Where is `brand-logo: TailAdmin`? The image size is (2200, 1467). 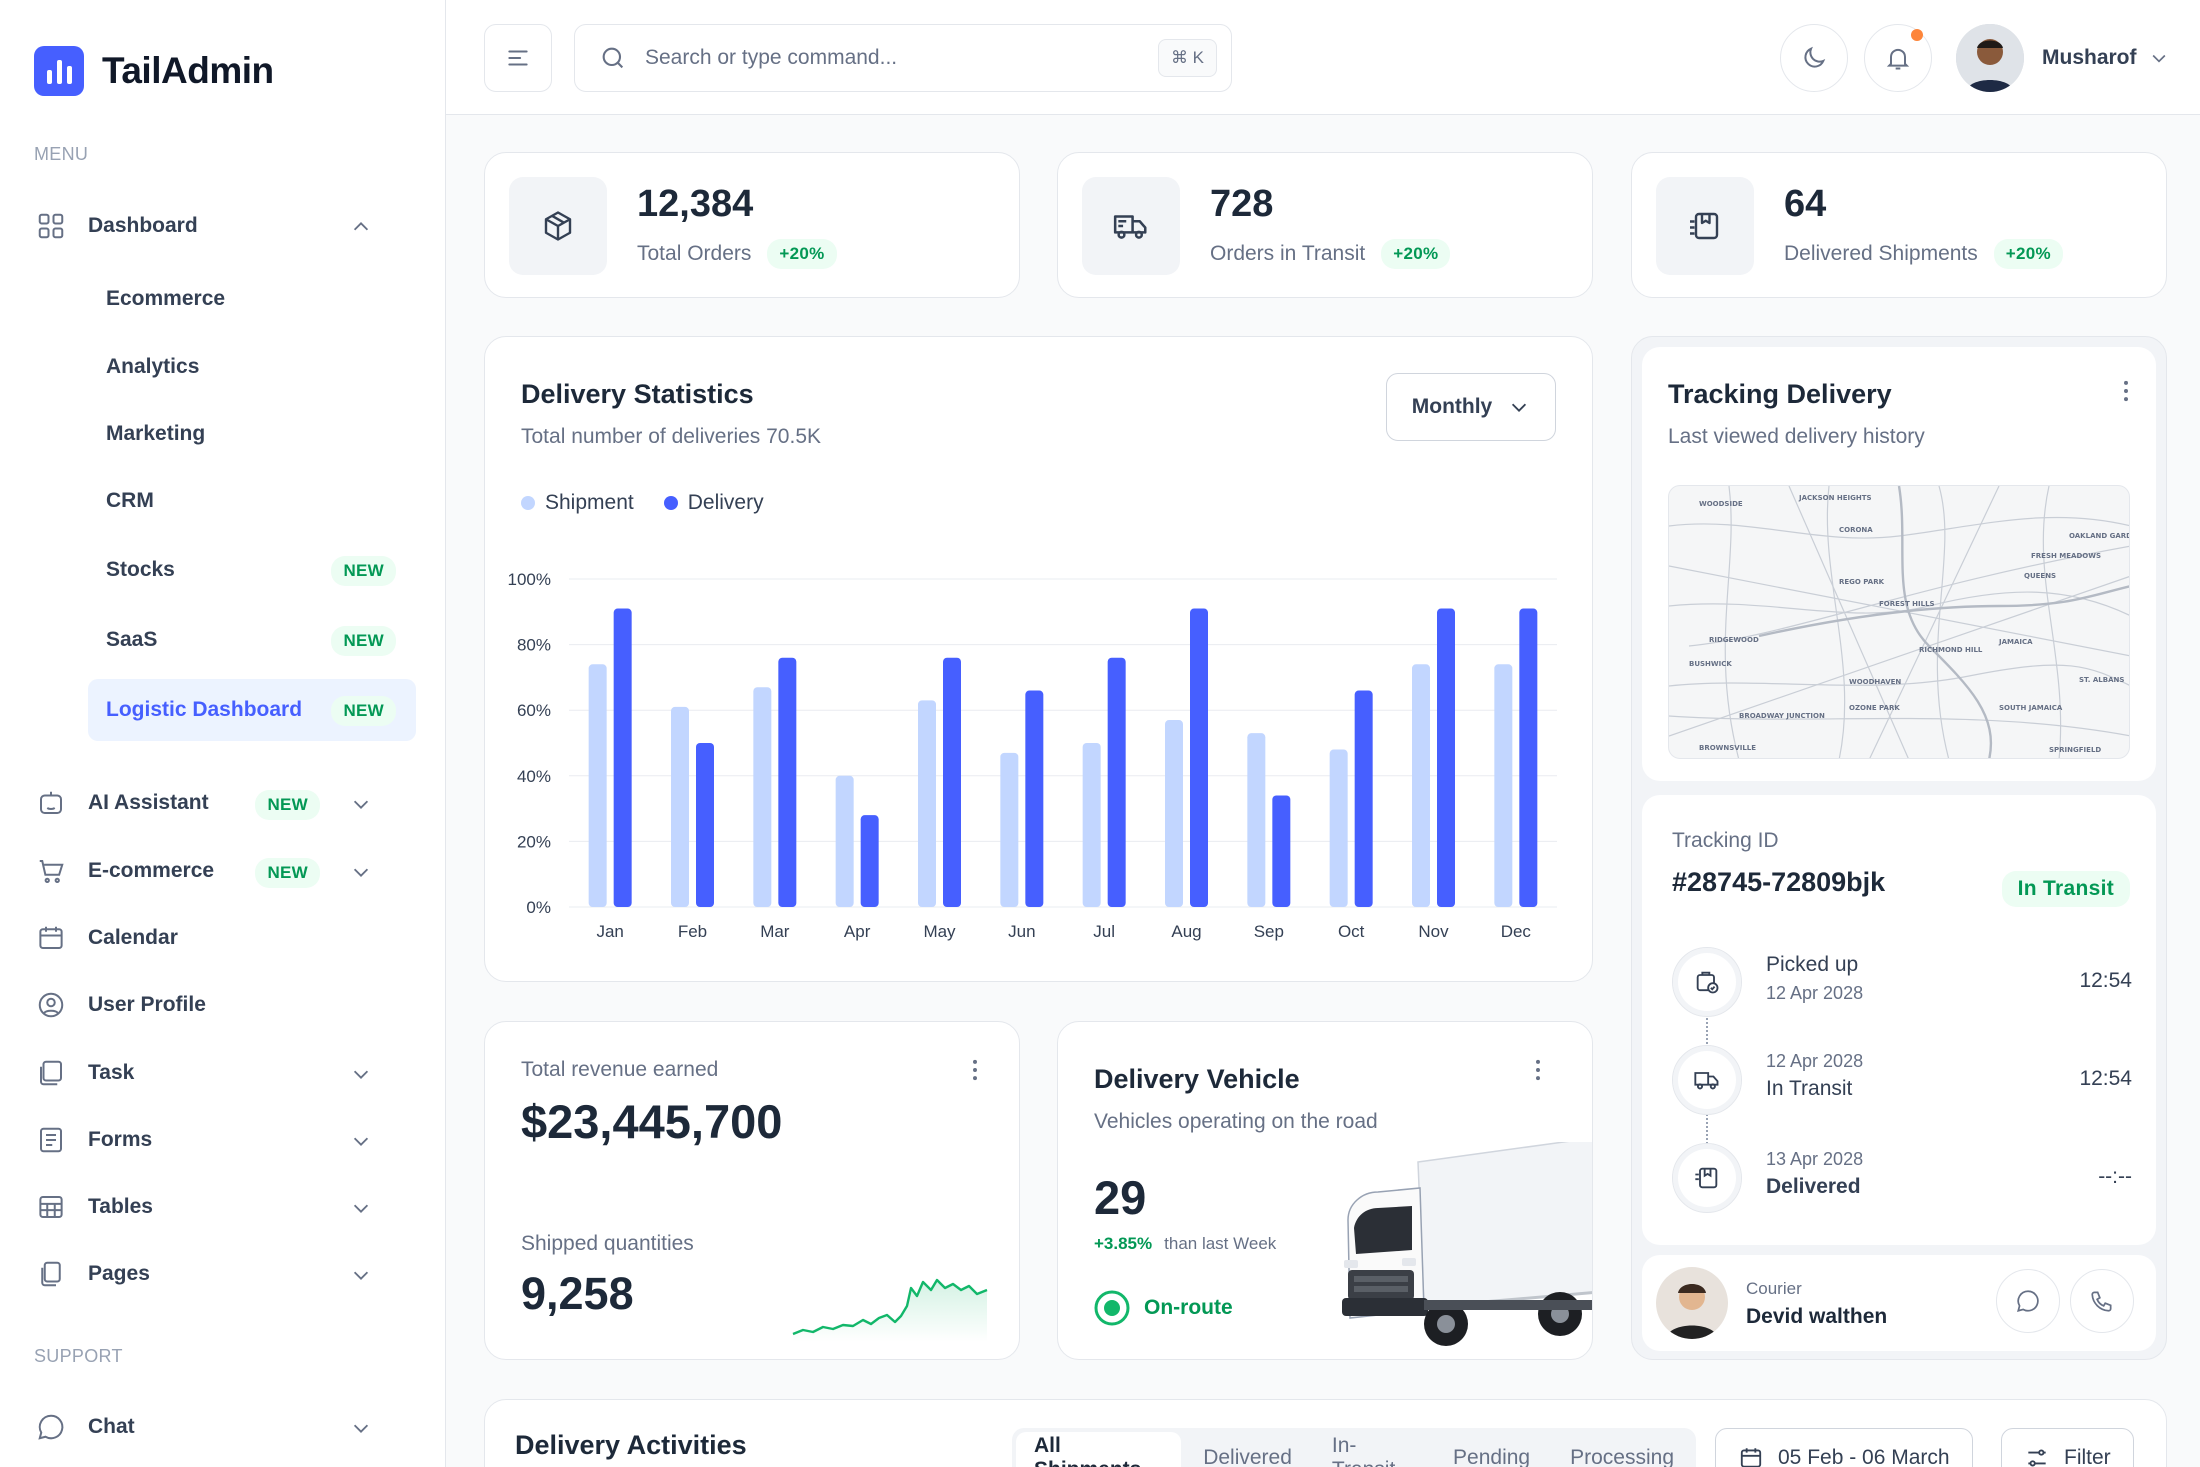 brand-logo: TailAdmin is located at coordinates (154, 71).